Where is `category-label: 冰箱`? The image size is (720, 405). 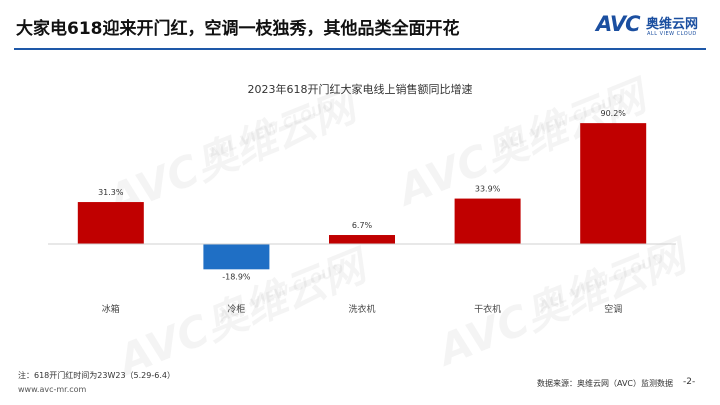 category-label: 冰箱 is located at coordinates (111, 309).